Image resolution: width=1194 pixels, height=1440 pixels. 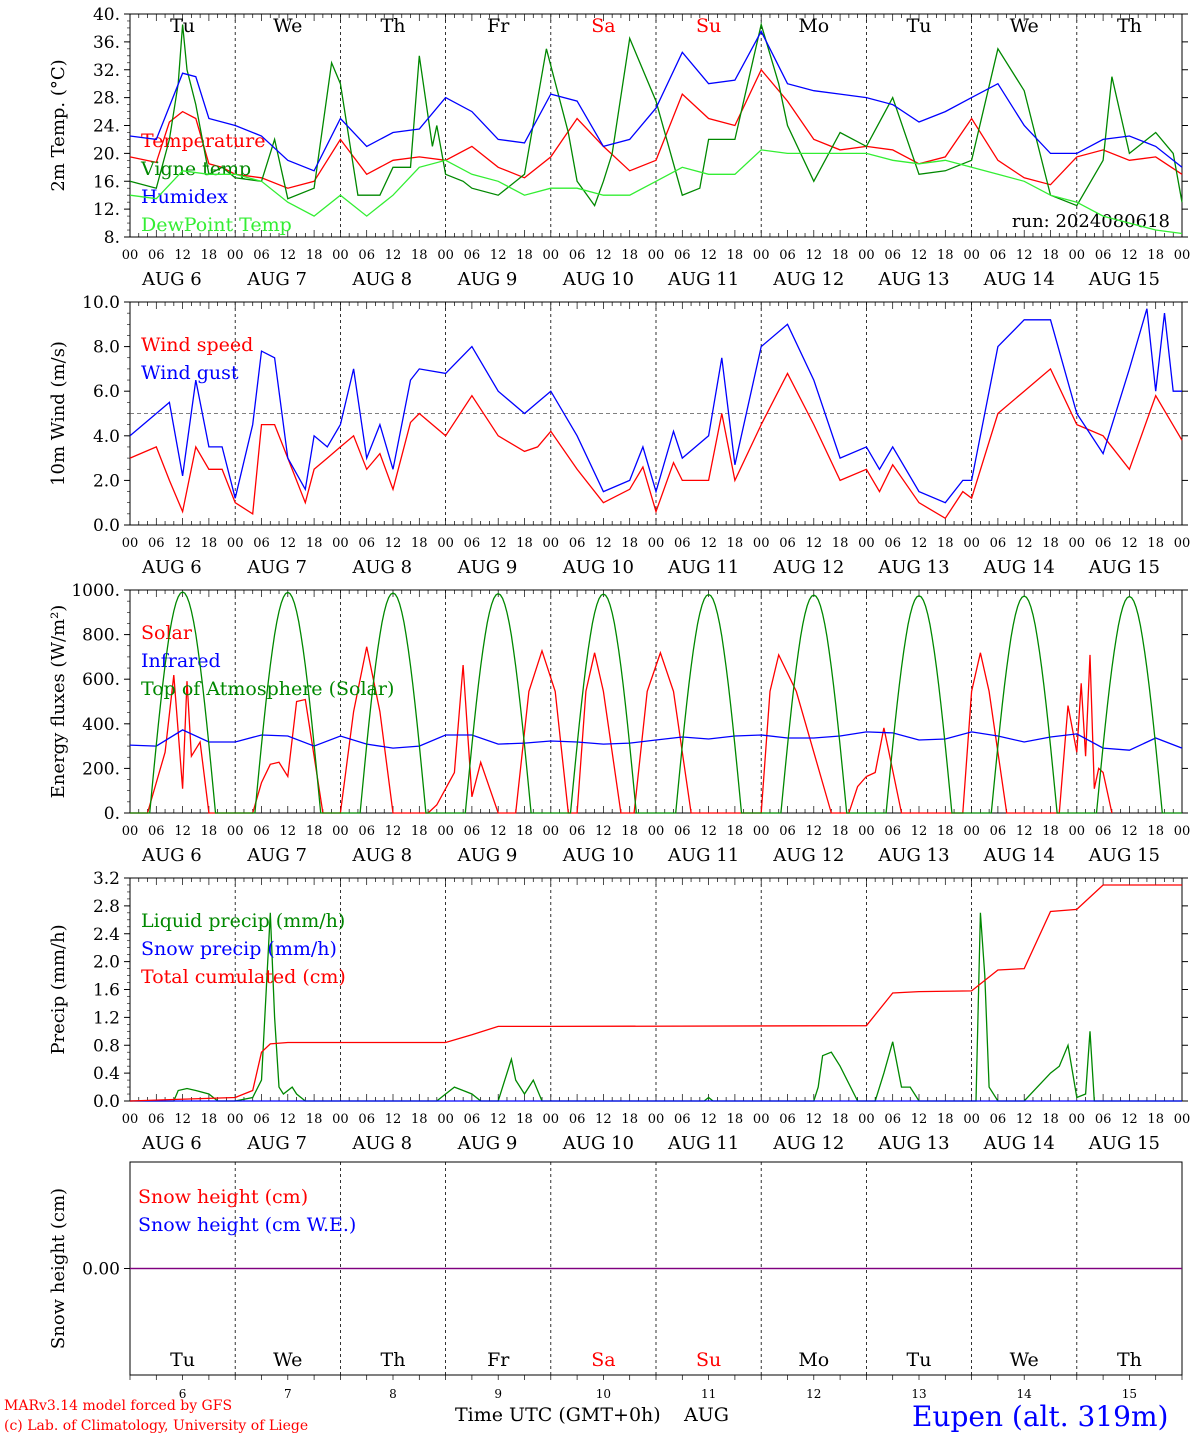 What do you see at coordinates (708, 1394) in the screenshot?
I see `snow-day-number: 11` at bounding box center [708, 1394].